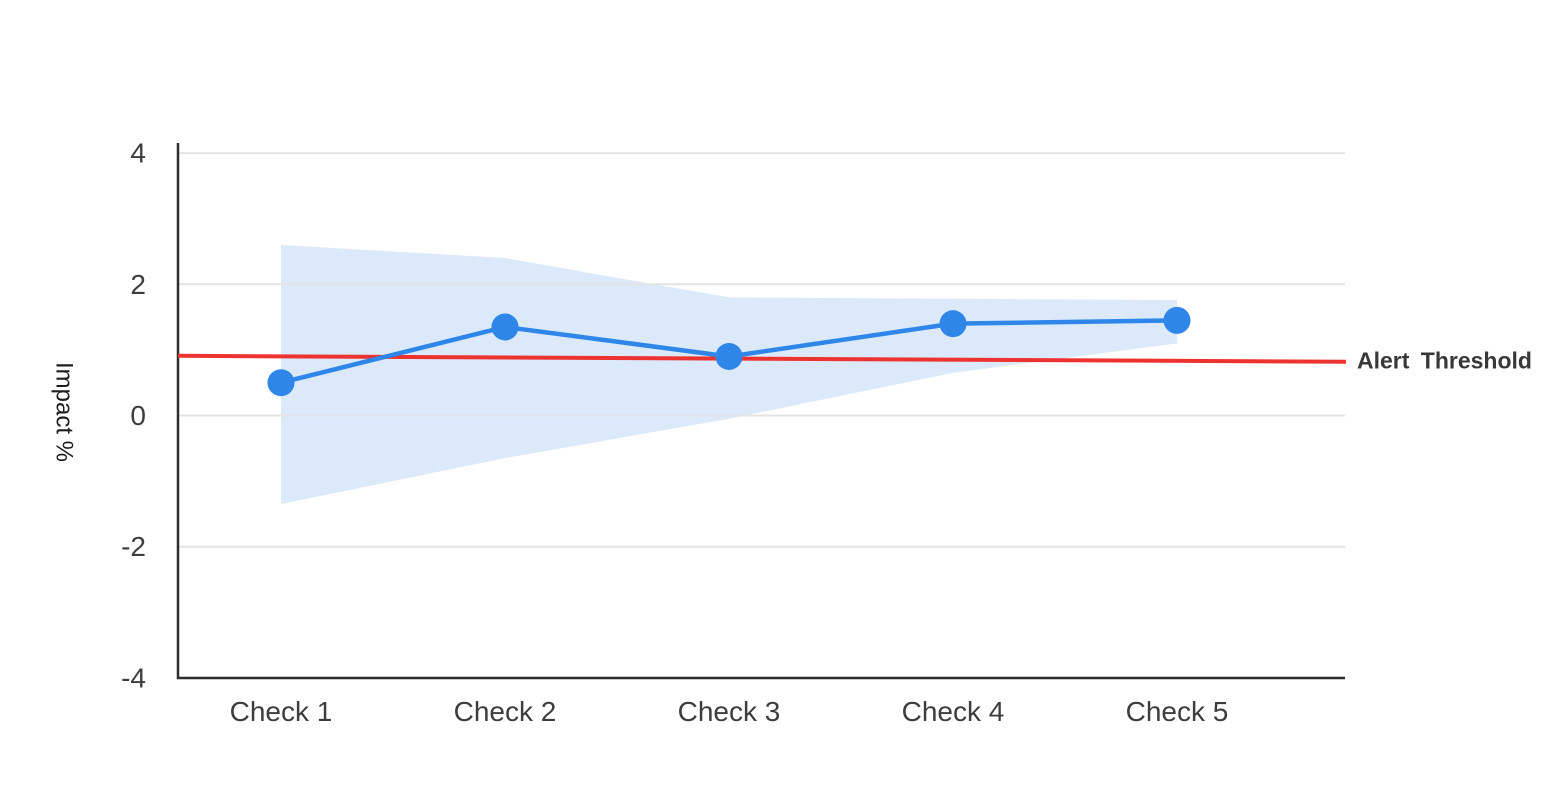 The height and width of the screenshot is (808, 1556). I want to click on y-tick-label: 4, so click(138, 153).